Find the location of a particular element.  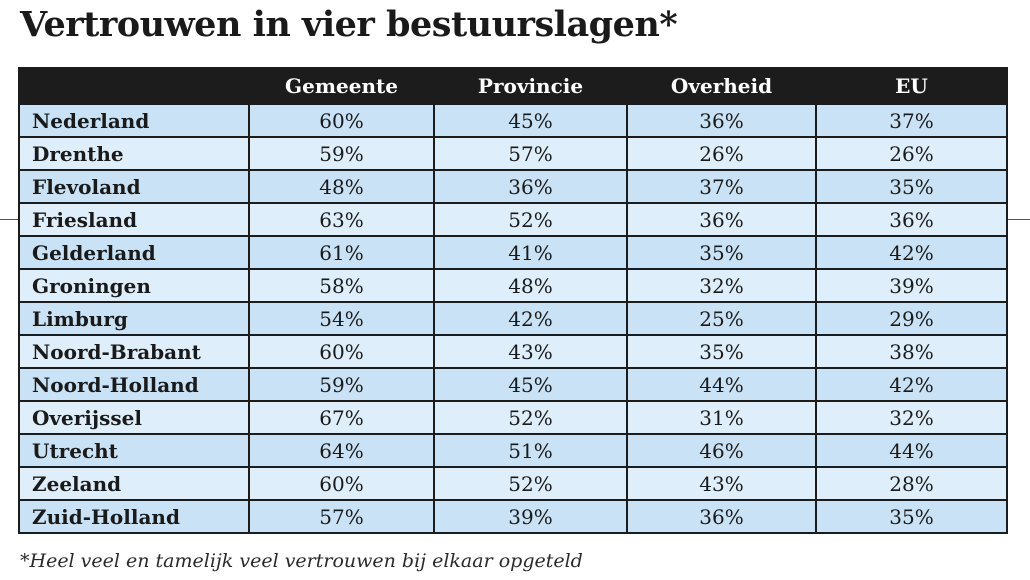

cell-provincie: 36% is located at coordinates (530, 186).